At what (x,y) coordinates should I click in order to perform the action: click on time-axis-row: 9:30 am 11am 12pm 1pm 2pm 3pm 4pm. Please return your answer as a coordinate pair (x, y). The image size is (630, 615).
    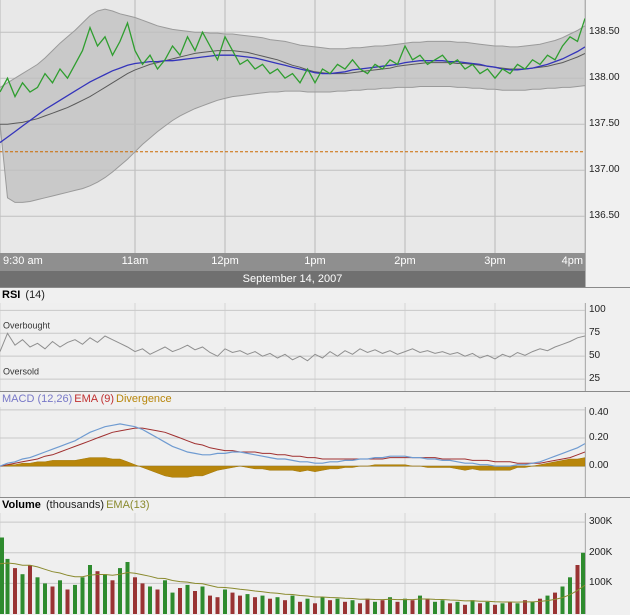
    Looking at the image, I should click on (315, 262).